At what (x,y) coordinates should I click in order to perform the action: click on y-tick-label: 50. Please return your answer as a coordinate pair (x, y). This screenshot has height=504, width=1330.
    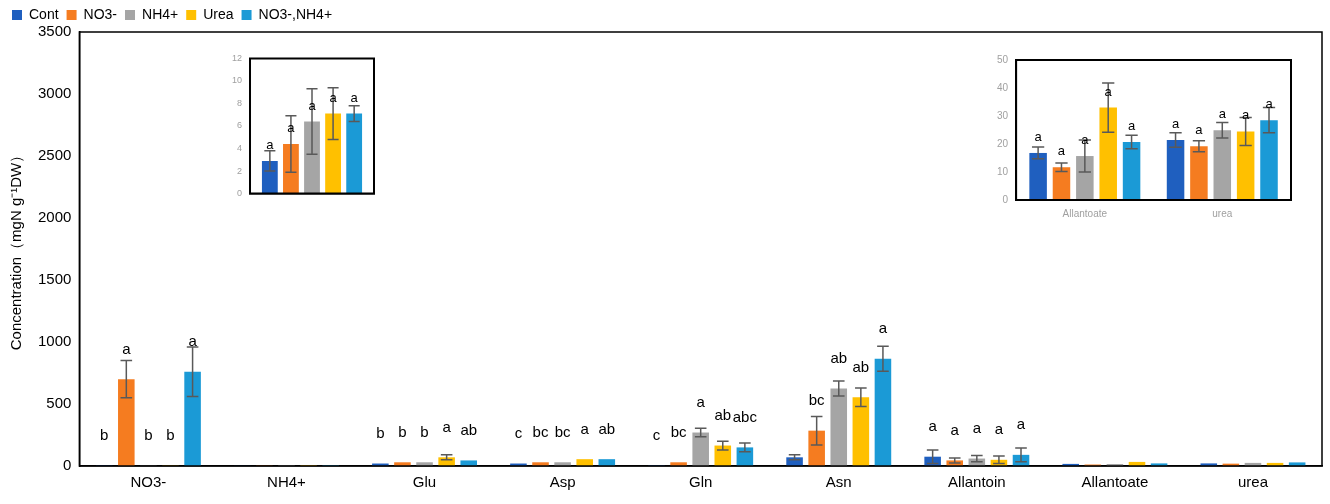
    Looking at the image, I should click on (1003, 59).